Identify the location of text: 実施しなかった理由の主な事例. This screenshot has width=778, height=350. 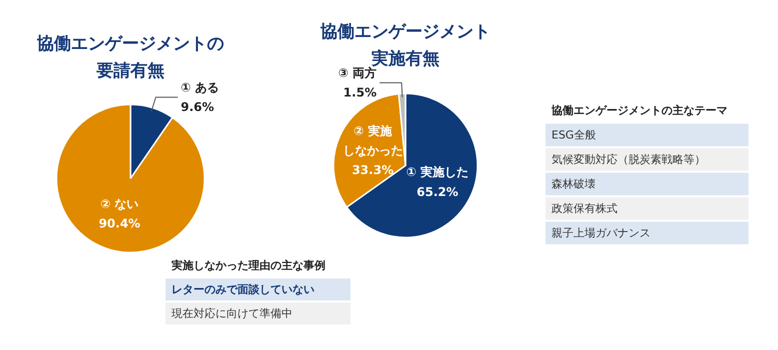
(248, 265).